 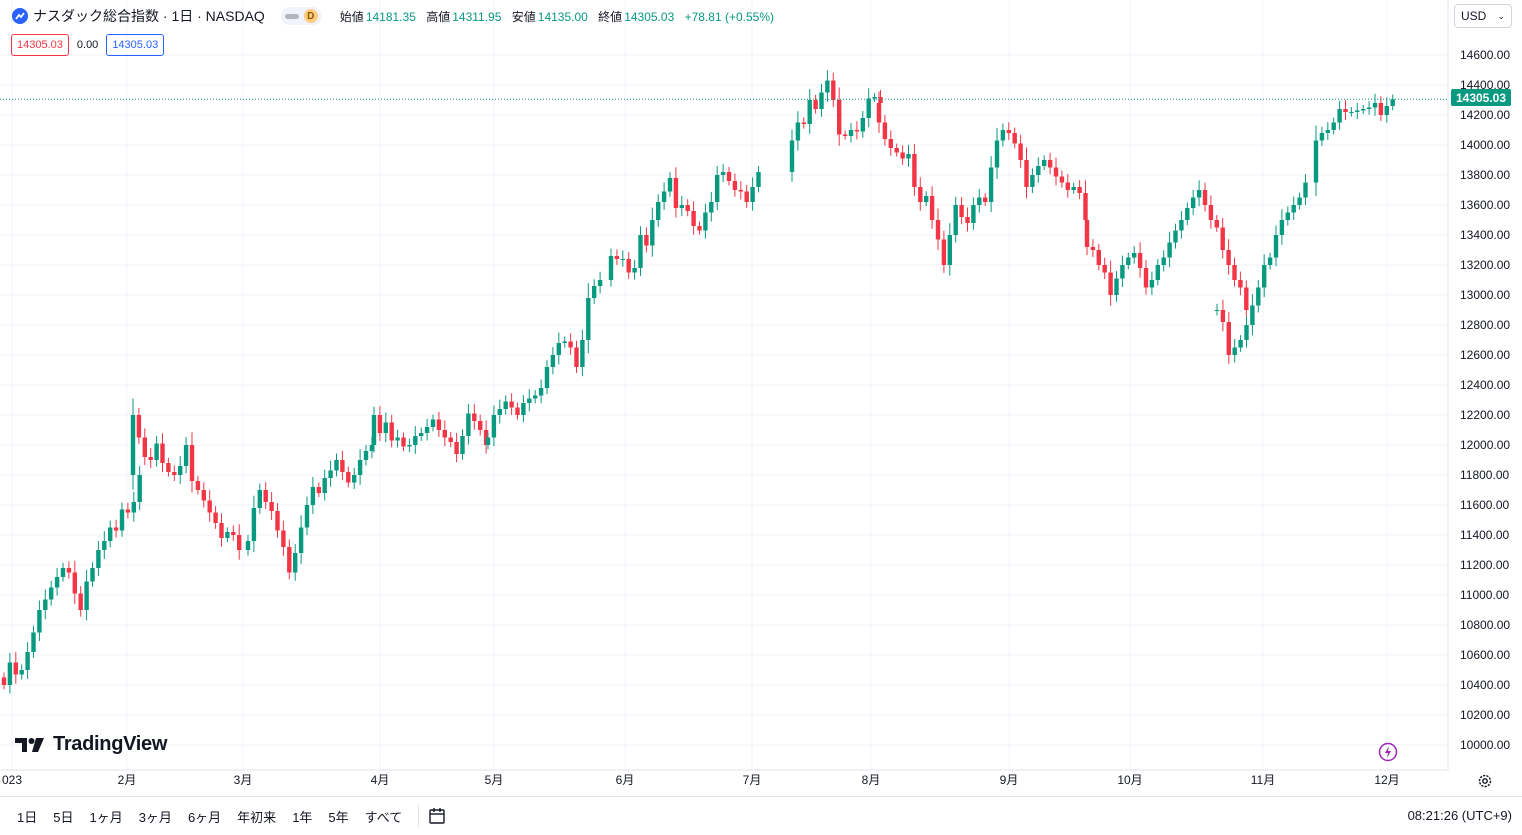 What do you see at coordinates (1485, 415) in the screenshot?
I see `price-tick-label: 12200.00` at bounding box center [1485, 415].